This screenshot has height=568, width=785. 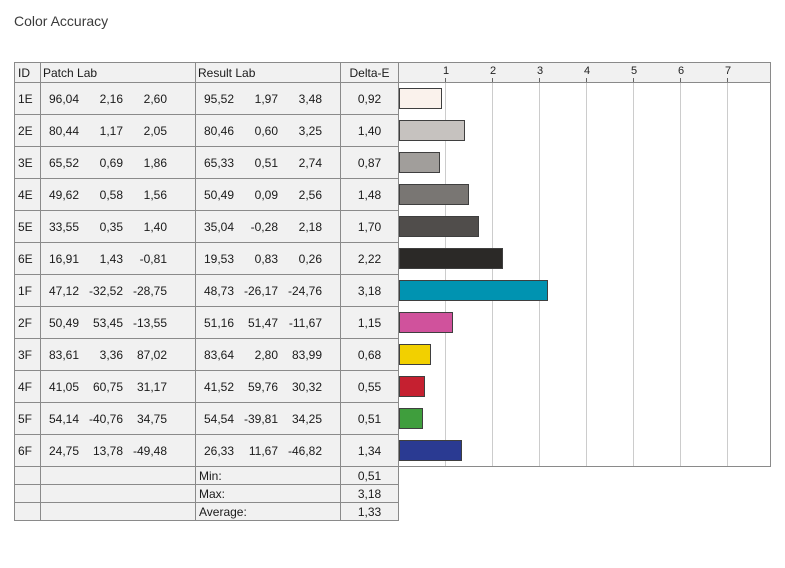 What do you see at coordinates (28, 323) in the screenshot?
I see `patch-id: 2F` at bounding box center [28, 323].